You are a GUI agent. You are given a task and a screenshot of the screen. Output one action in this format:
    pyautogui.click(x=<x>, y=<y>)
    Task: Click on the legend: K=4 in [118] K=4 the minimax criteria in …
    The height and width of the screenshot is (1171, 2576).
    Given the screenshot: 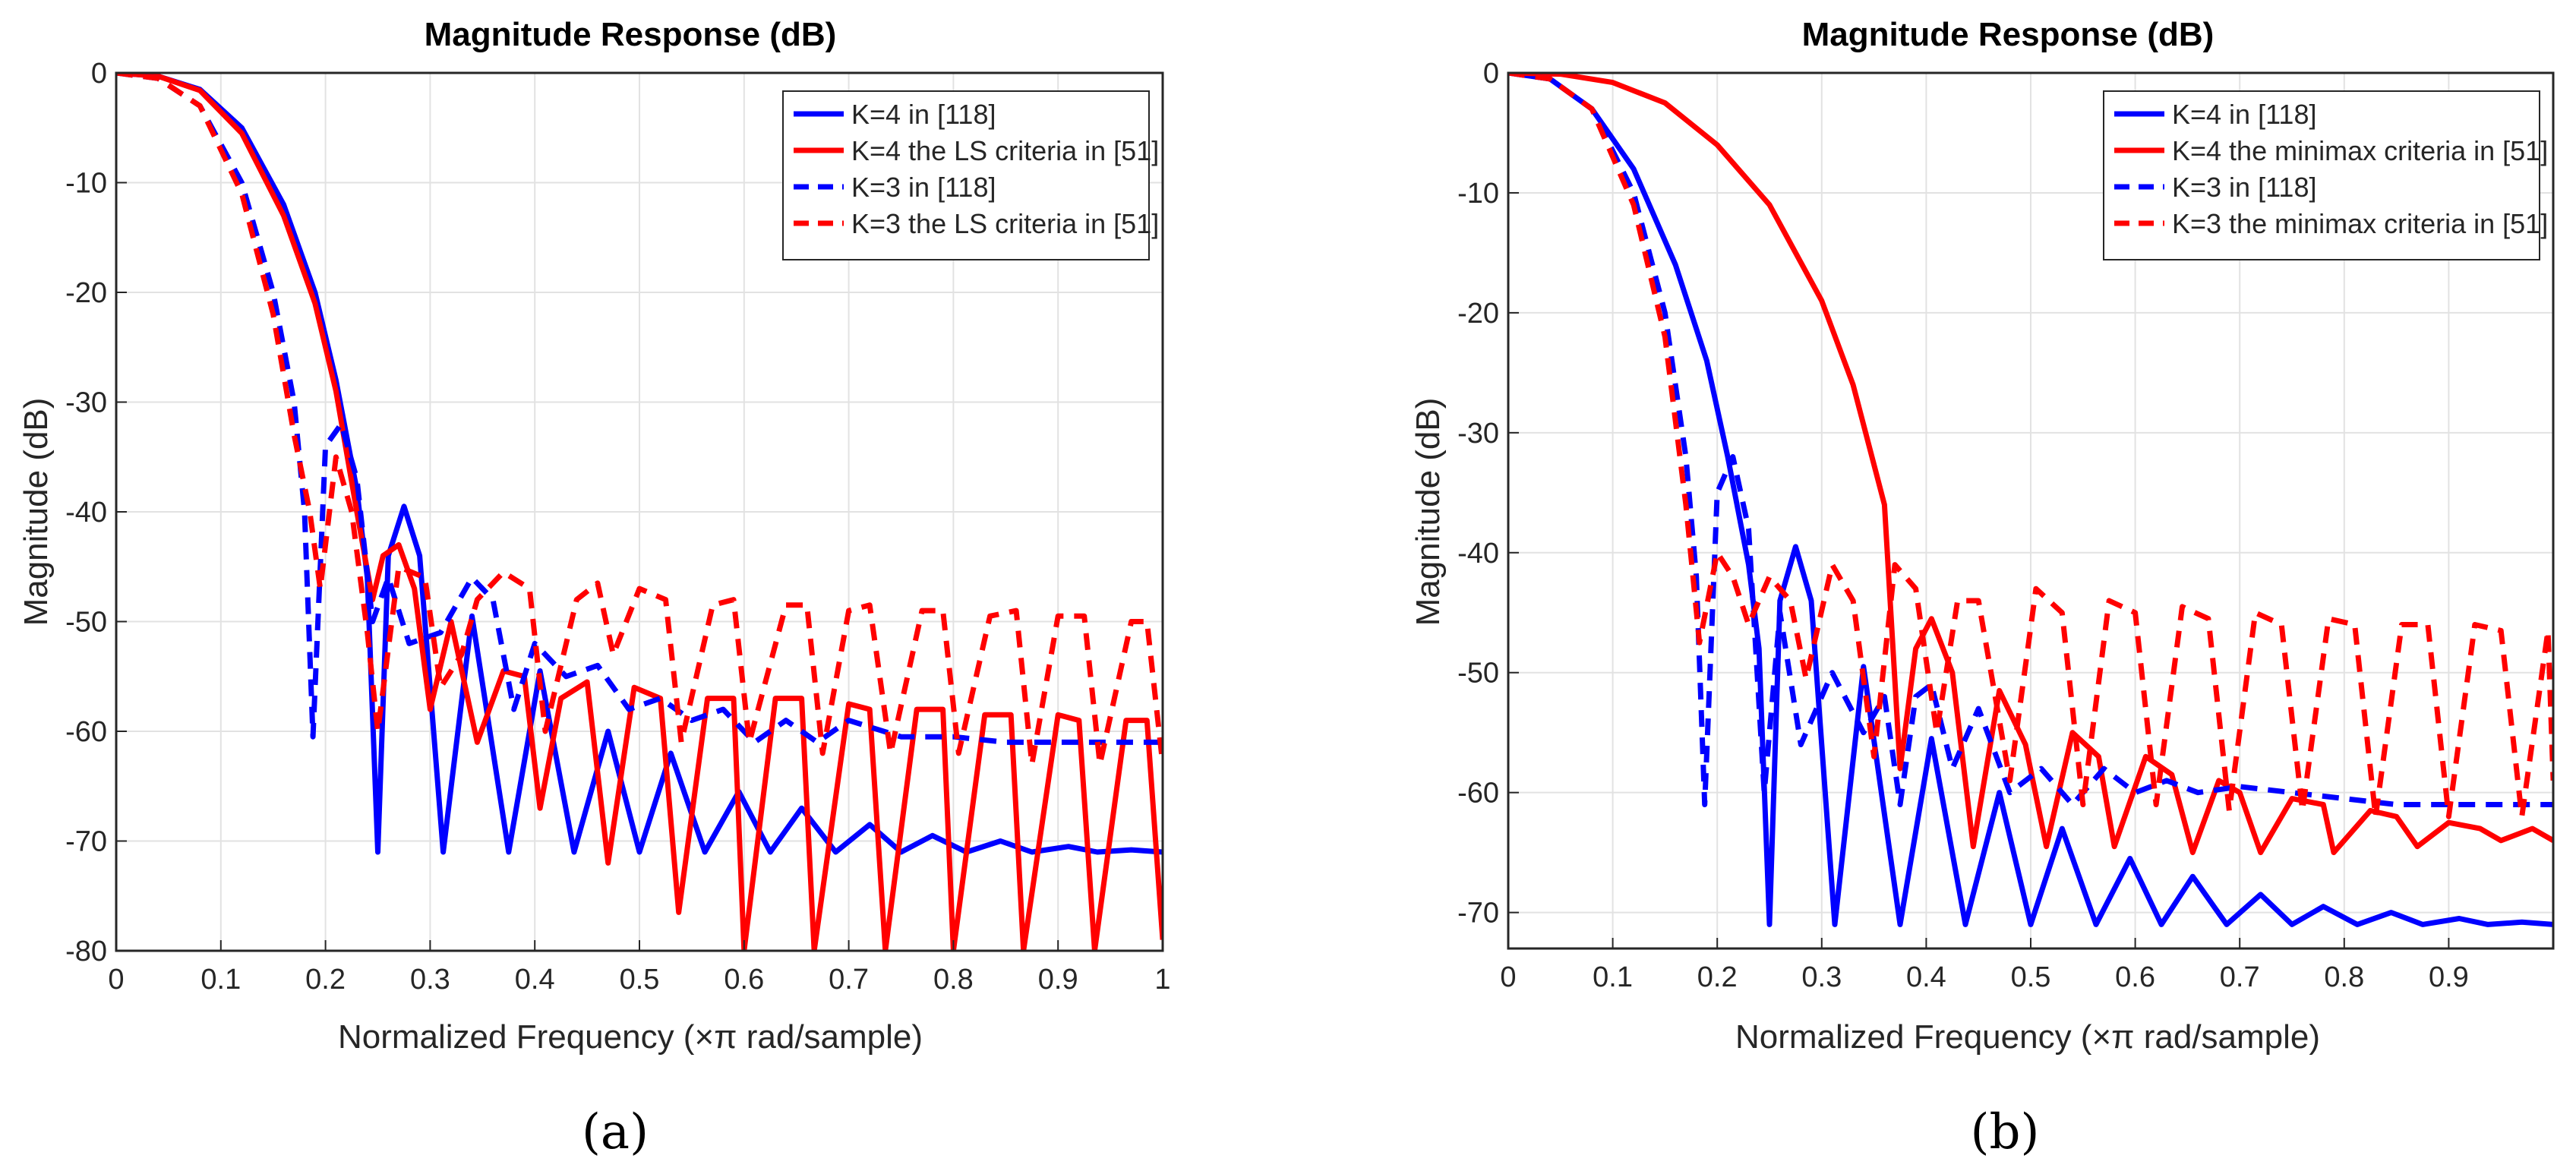 What is the action you would take?
    pyautogui.click(x=2325, y=175)
    